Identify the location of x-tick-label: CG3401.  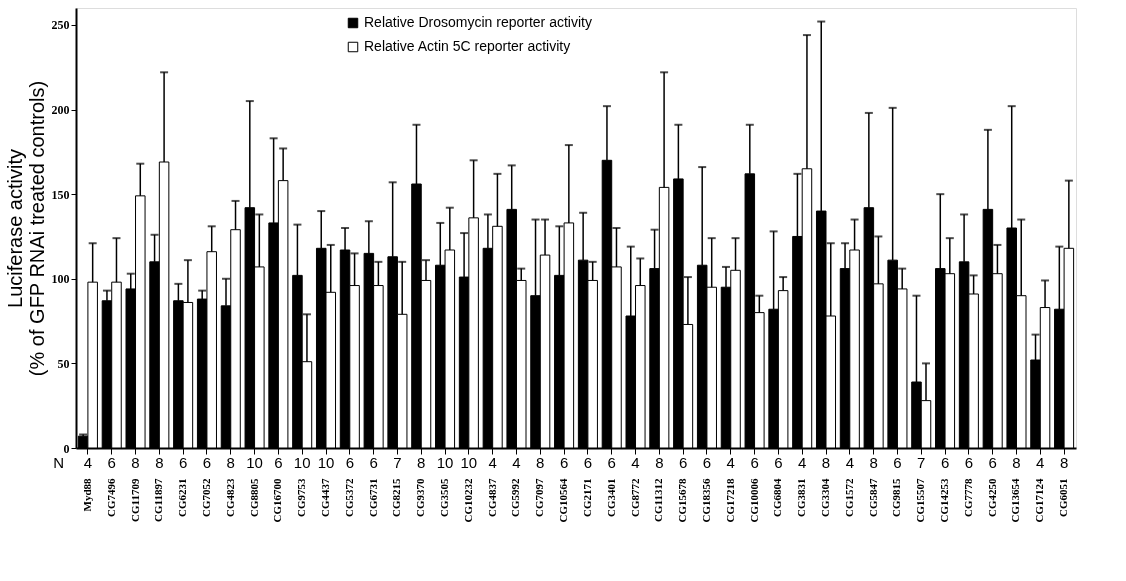
(610, 497).